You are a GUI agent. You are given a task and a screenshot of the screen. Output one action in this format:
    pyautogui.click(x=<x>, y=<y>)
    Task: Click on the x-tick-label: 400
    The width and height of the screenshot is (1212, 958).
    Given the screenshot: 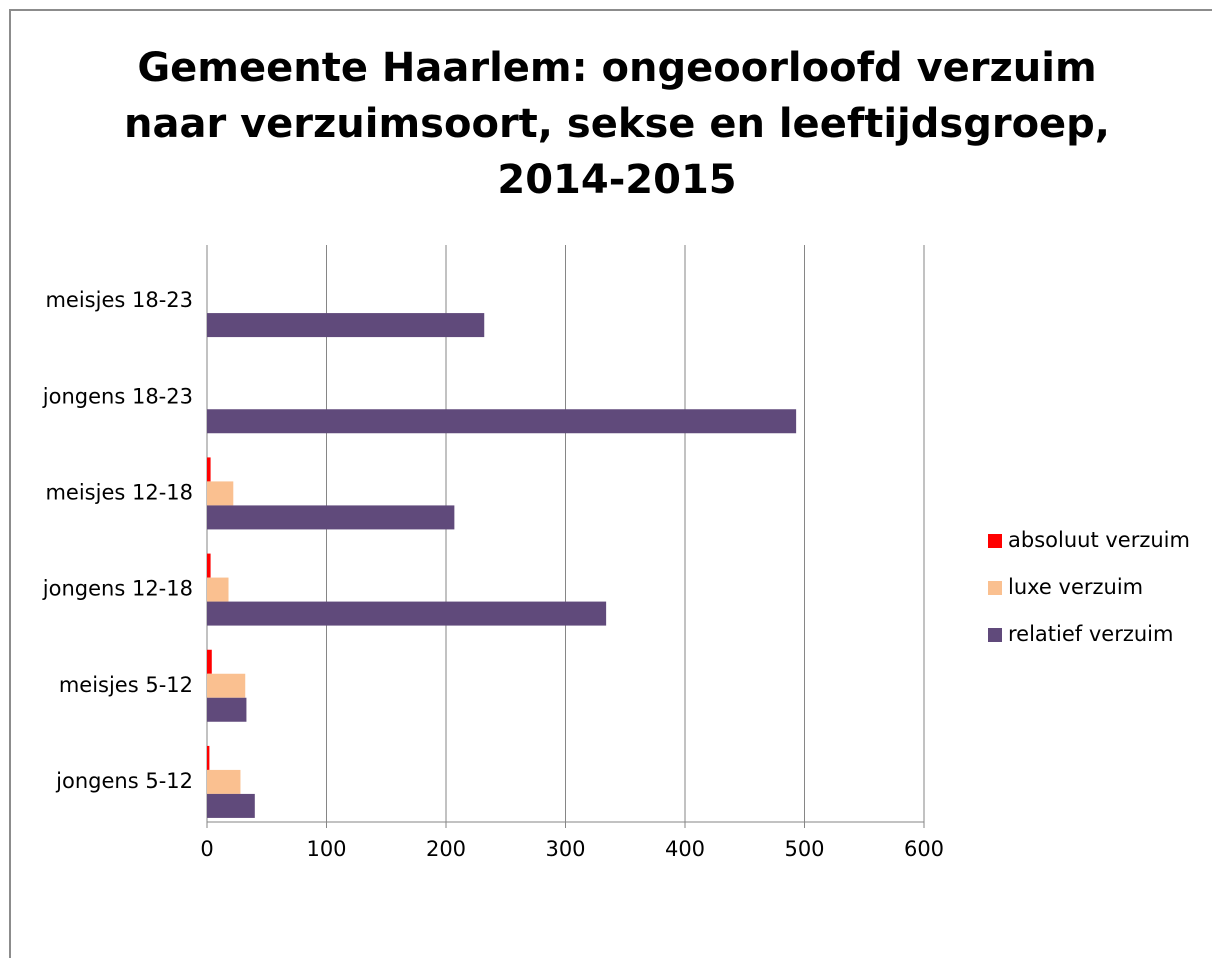 What is the action you would take?
    pyautogui.click(x=685, y=849)
    